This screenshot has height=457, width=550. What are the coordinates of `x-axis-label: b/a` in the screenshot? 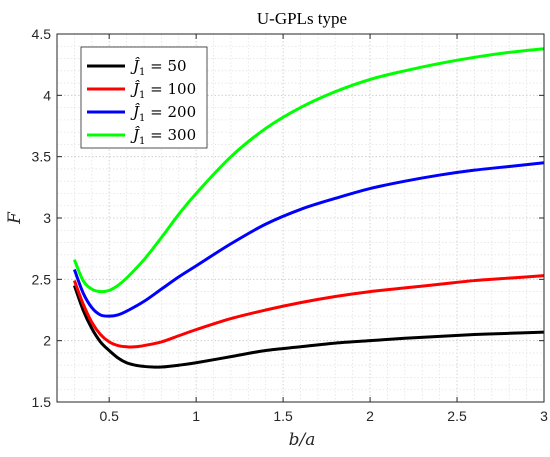 It's located at (302, 440).